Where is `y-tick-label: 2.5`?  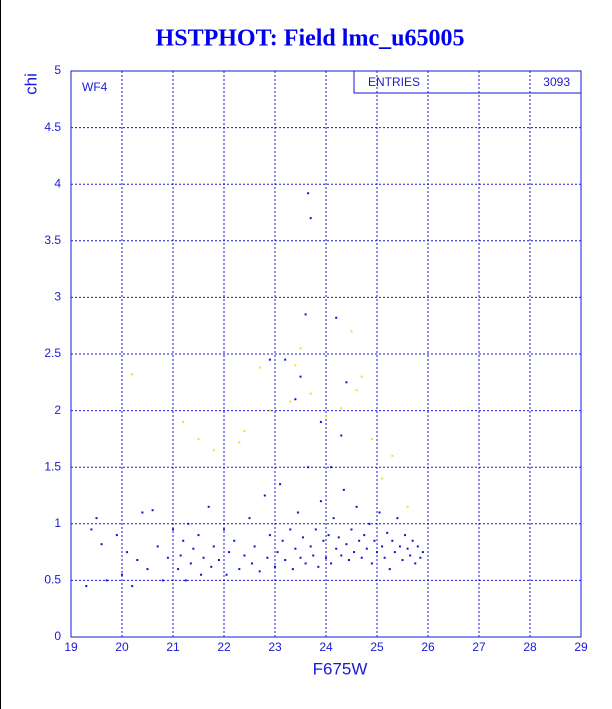 y-tick-label: 2.5 is located at coordinates (52, 353).